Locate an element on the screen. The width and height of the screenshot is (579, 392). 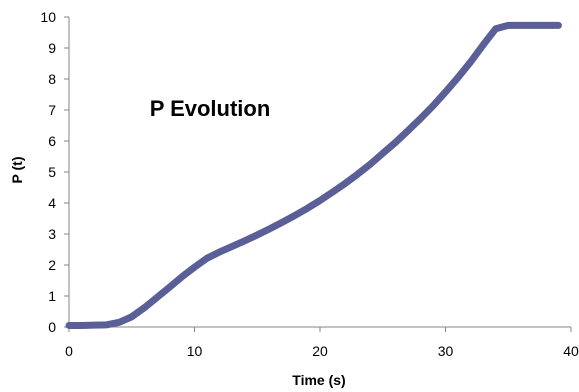
x-tick-label: 40 is located at coordinates (571, 351).